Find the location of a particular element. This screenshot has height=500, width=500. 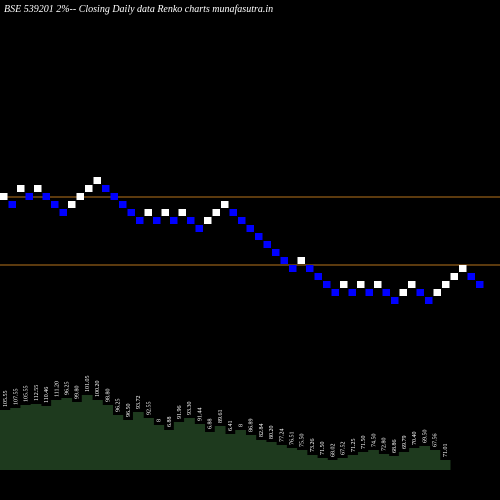

price-label: 77.24 is located at coordinates (282, 436).